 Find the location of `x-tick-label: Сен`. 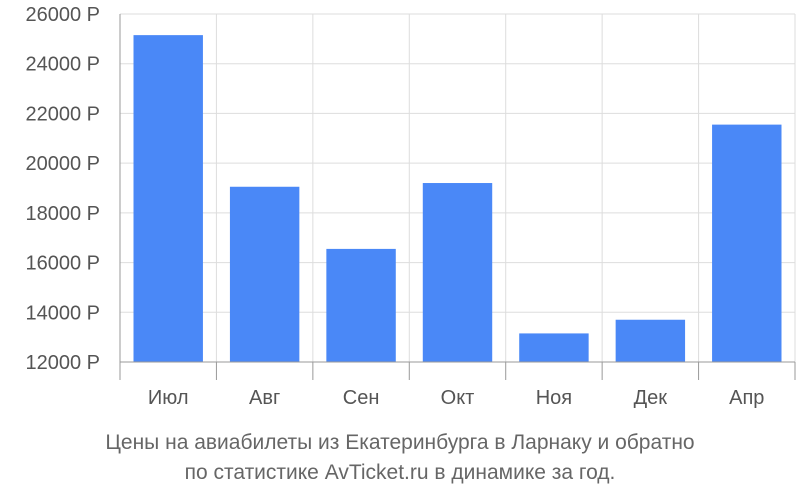

x-tick-label: Сен is located at coordinates (361, 398).